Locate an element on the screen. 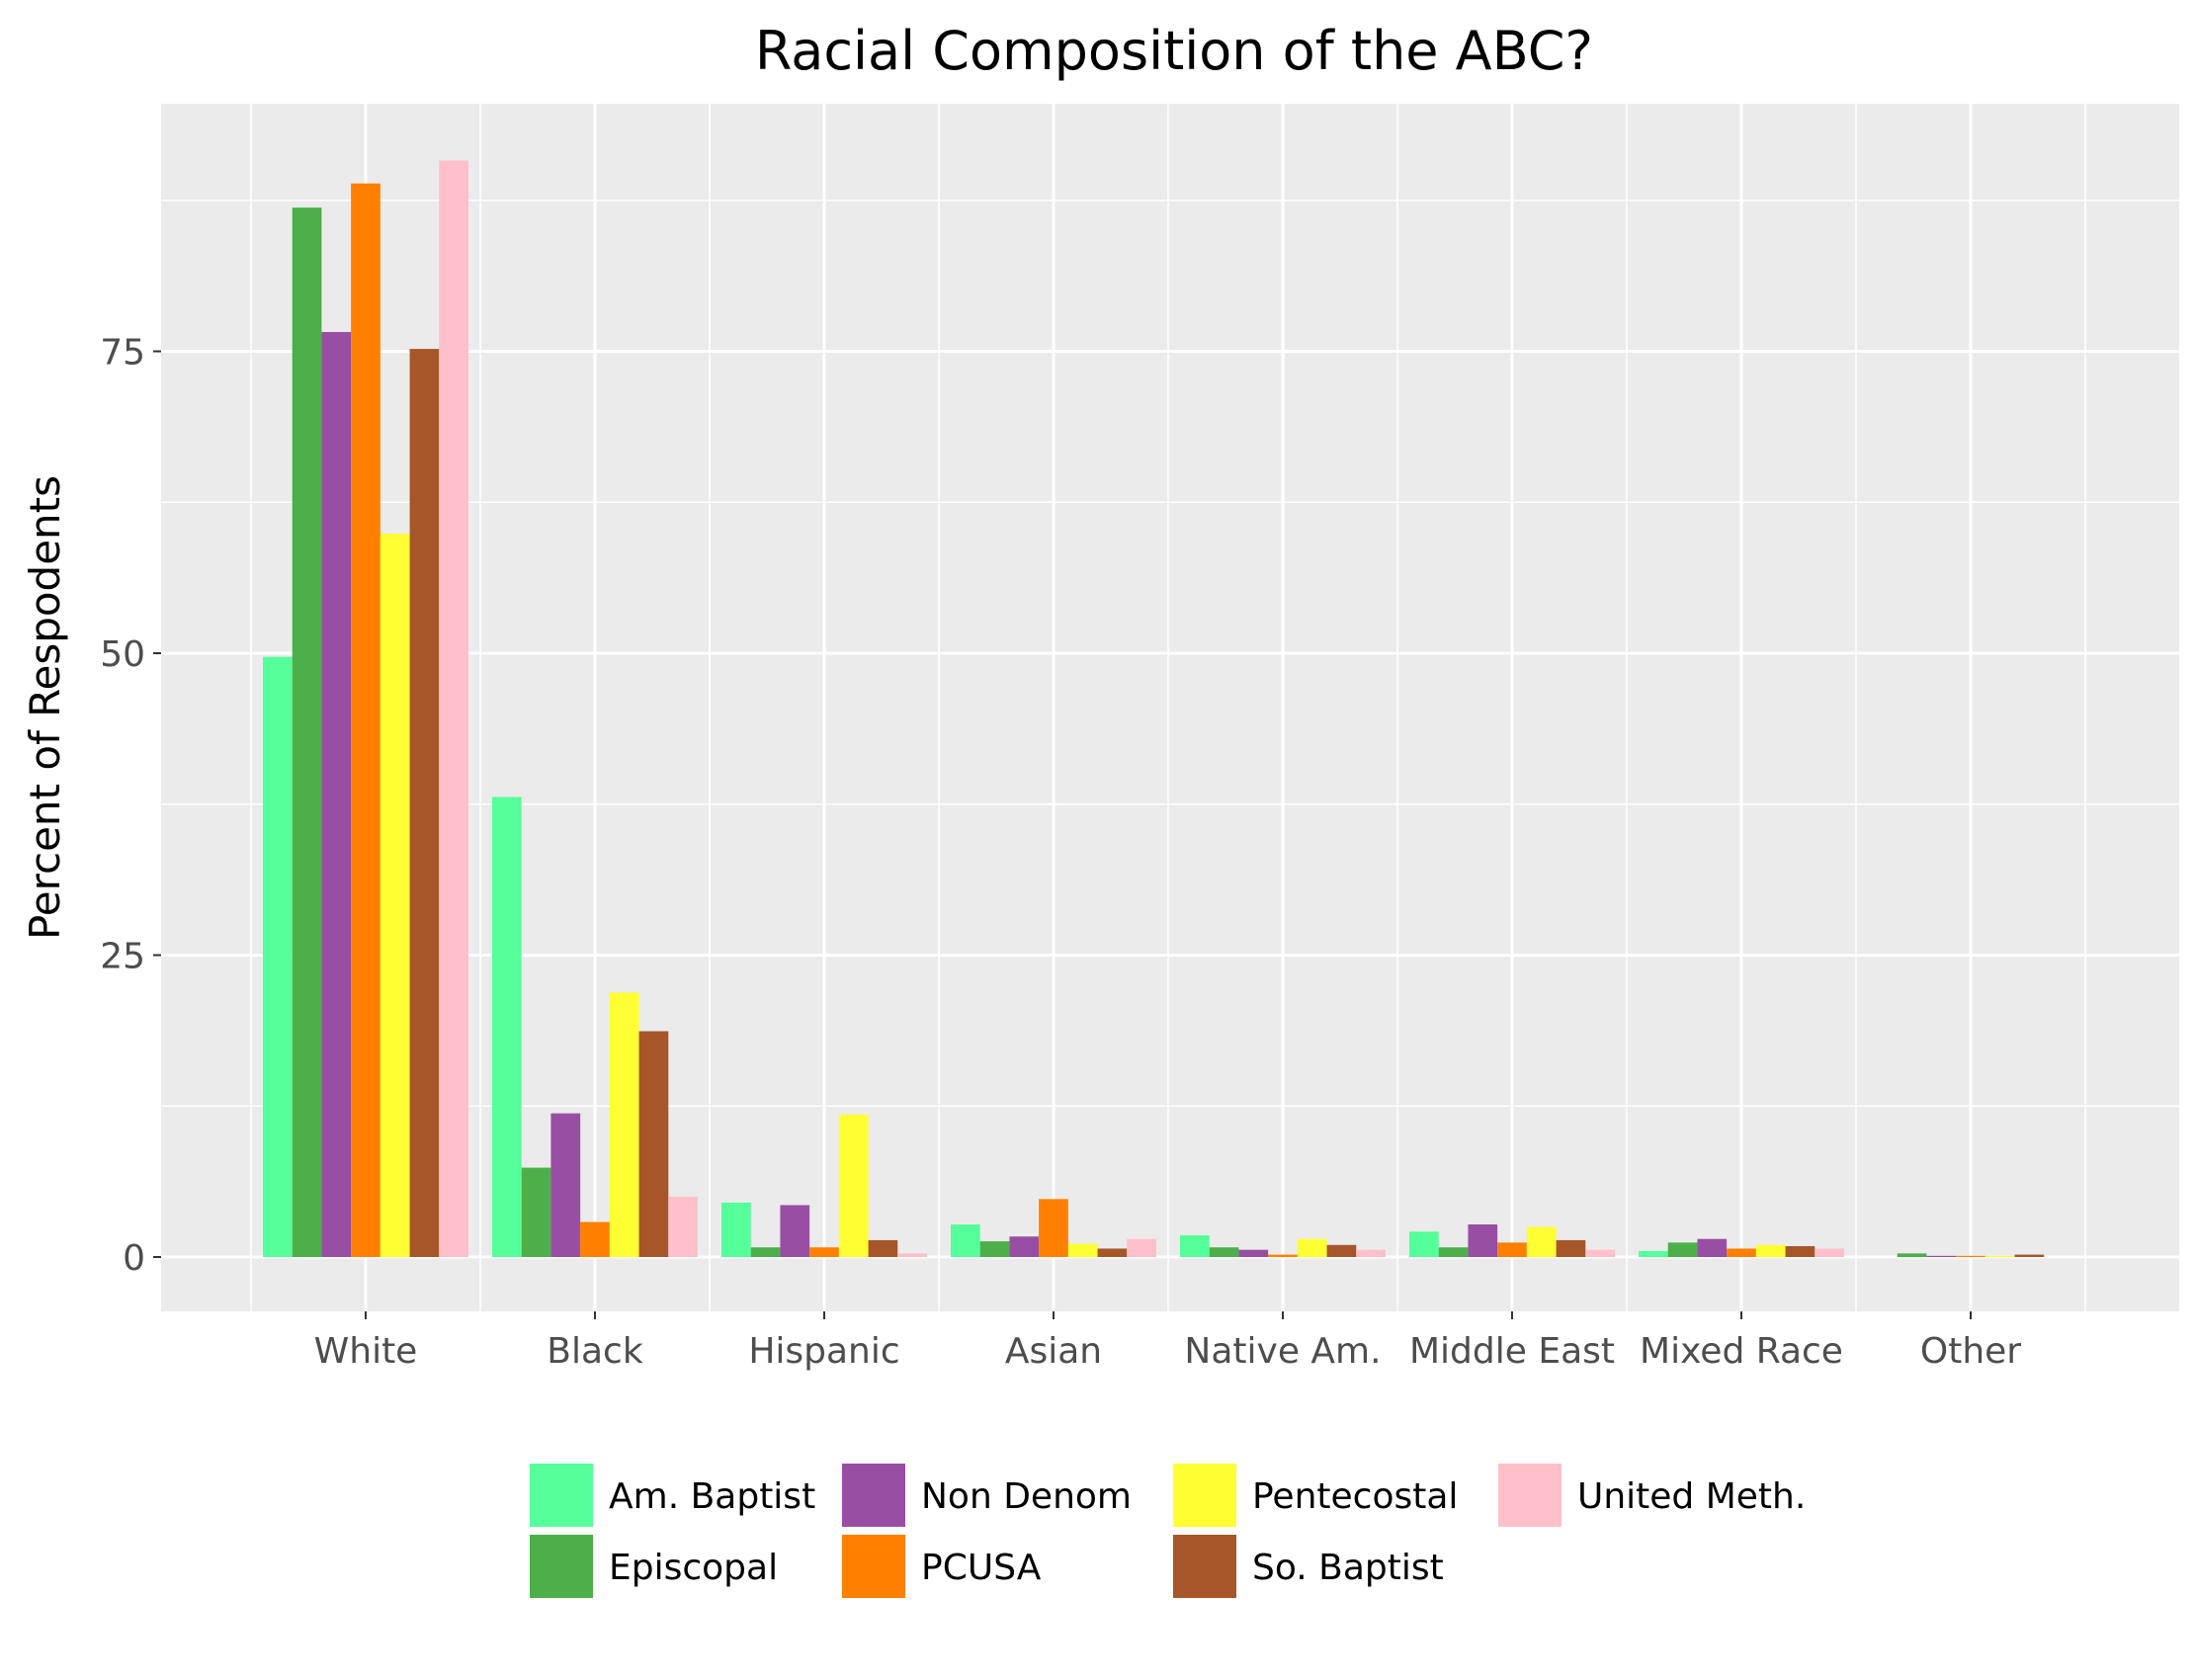 This screenshot has height=1680, width=2195. legend-label: PCUSA is located at coordinates (981, 1568).